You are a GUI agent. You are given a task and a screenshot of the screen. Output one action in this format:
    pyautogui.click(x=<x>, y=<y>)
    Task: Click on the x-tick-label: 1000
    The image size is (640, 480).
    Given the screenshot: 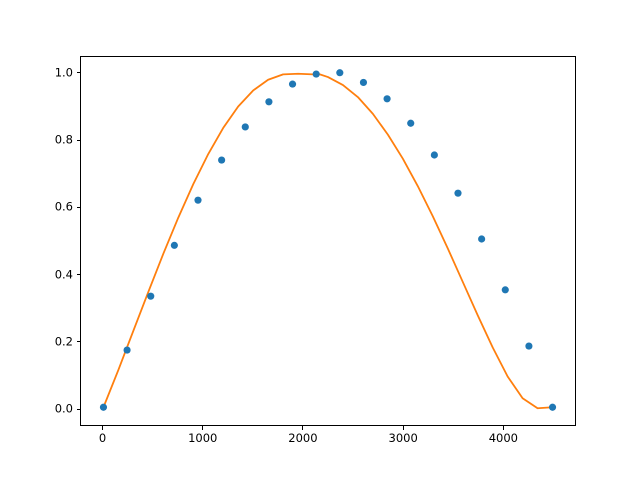 What is the action you would take?
    pyautogui.click(x=203, y=438)
    